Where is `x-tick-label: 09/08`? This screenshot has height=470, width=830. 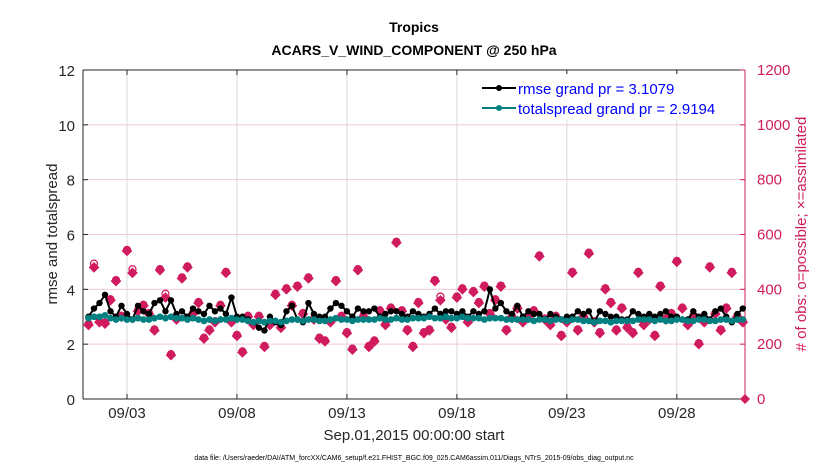
x-tick-label: 09/08 is located at coordinates (237, 413).